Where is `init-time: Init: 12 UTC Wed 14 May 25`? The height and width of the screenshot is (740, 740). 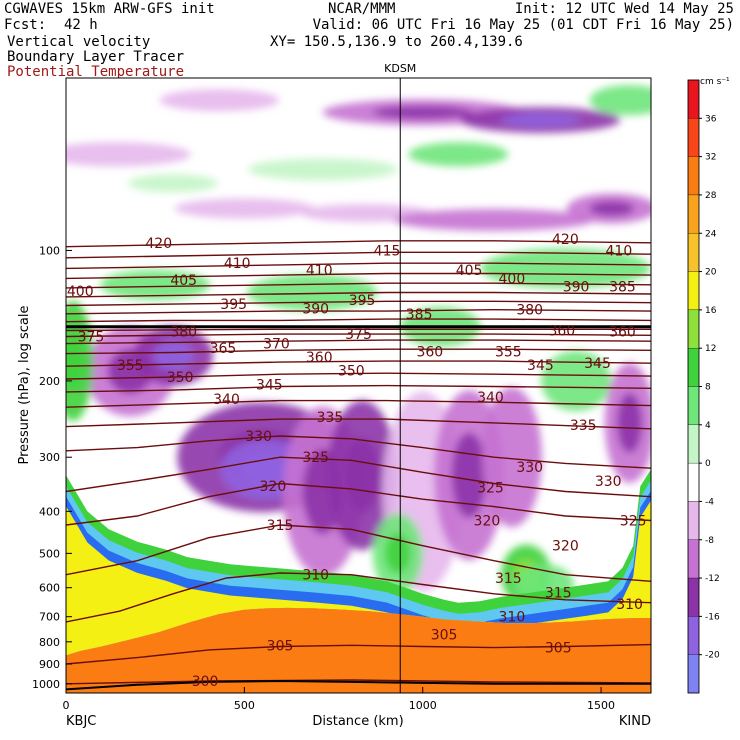 init-time: Init: 12 UTC Wed 14 May 25 is located at coordinates (624, 9).